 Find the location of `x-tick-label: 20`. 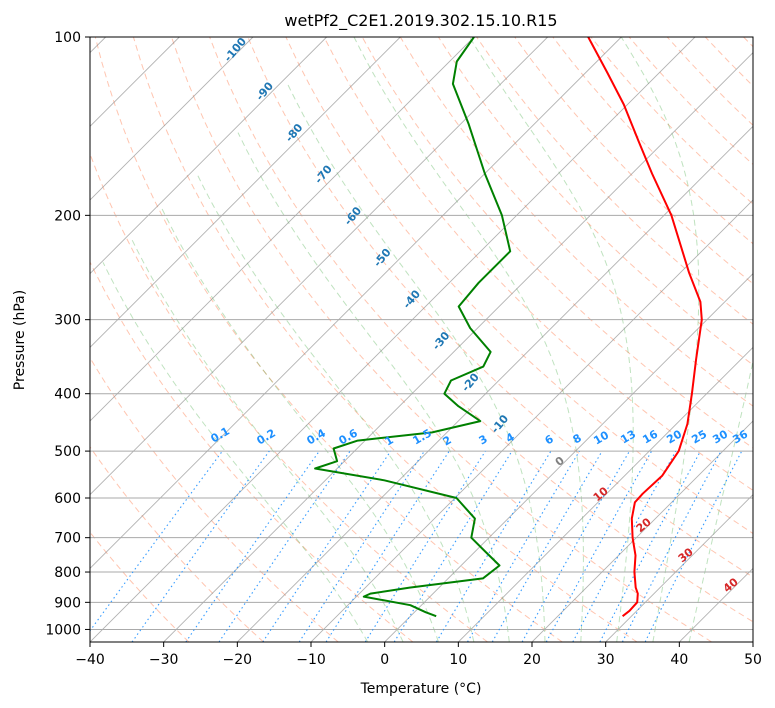

x-tick-label: 20 is located at coordinates (532, 660).